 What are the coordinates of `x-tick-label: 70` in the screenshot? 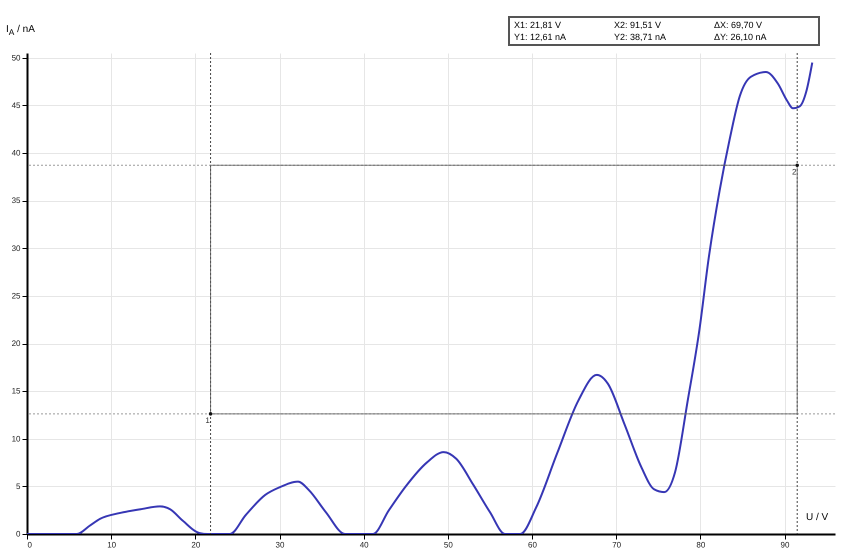 It's located at (617, 545).